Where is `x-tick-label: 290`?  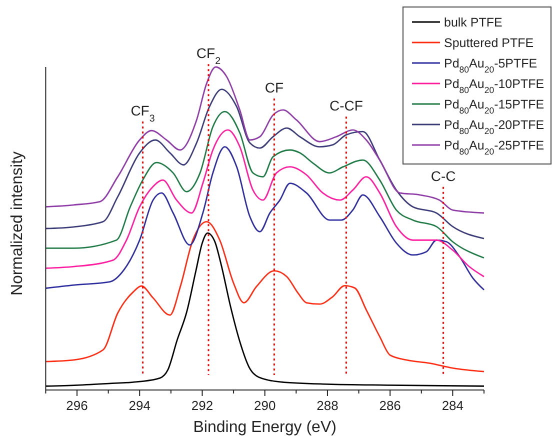
x-tick-label: 290 is located at coordinates (265, 405).